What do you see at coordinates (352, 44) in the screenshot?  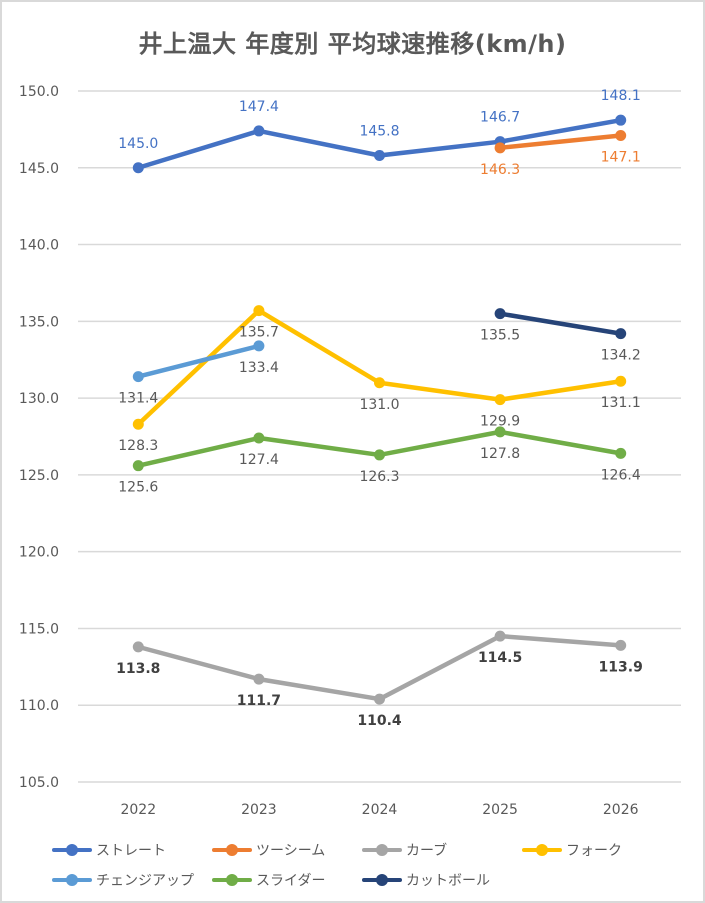 I see `chart-title: 井上温大 年度別 平均球速推移(km/h)` at bounding box center [352, 44].